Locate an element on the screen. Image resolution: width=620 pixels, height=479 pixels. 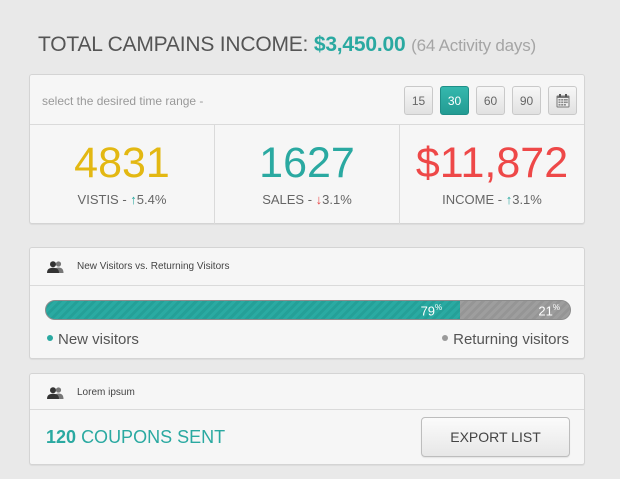
grey-dot-icon is located at coordinates (445, 338).